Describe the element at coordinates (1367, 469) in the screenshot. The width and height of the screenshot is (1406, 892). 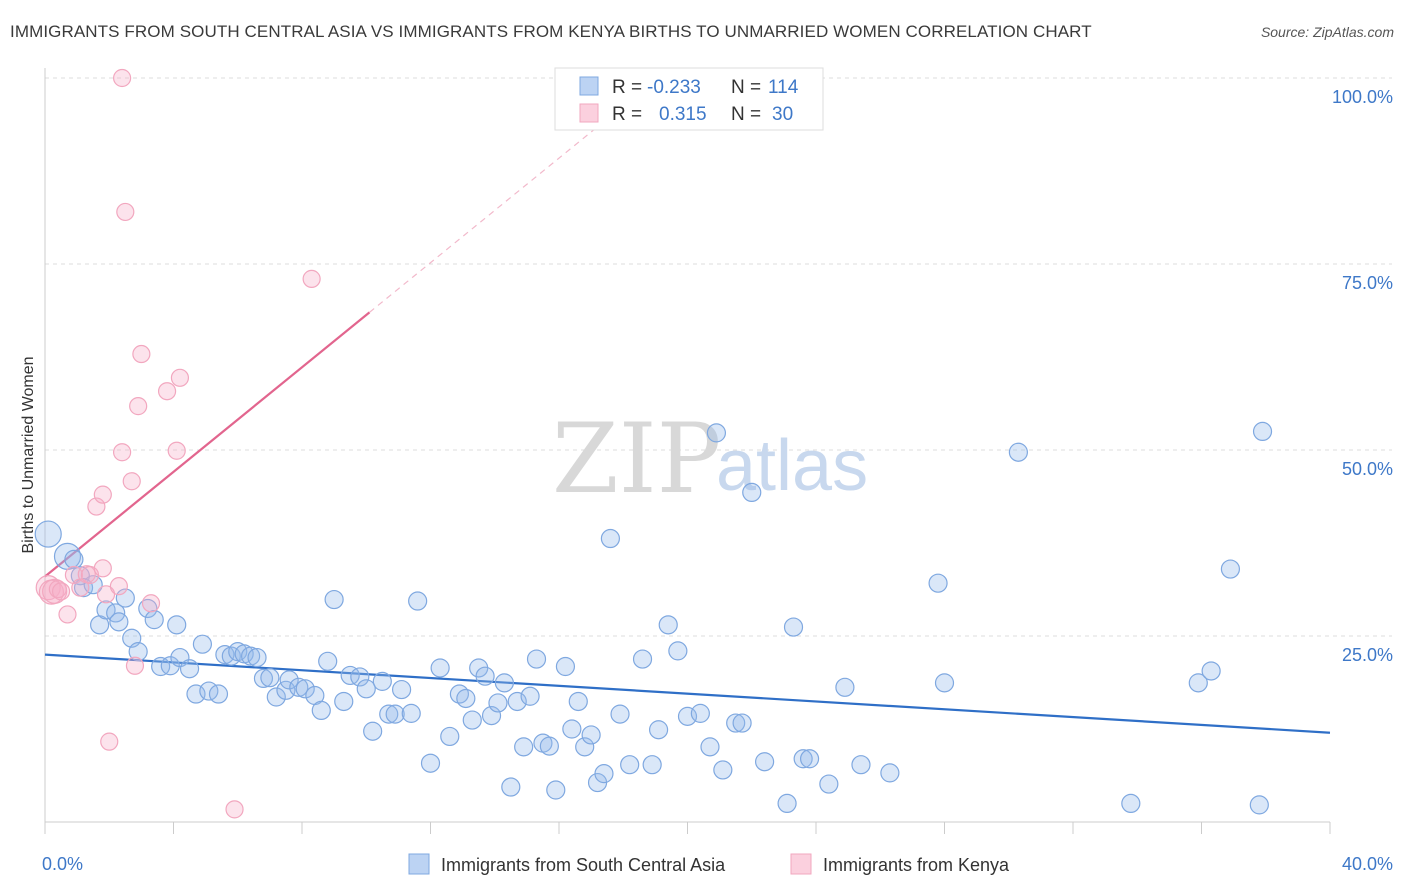
I see `y-tick-label-2: 50.0%` at that location.